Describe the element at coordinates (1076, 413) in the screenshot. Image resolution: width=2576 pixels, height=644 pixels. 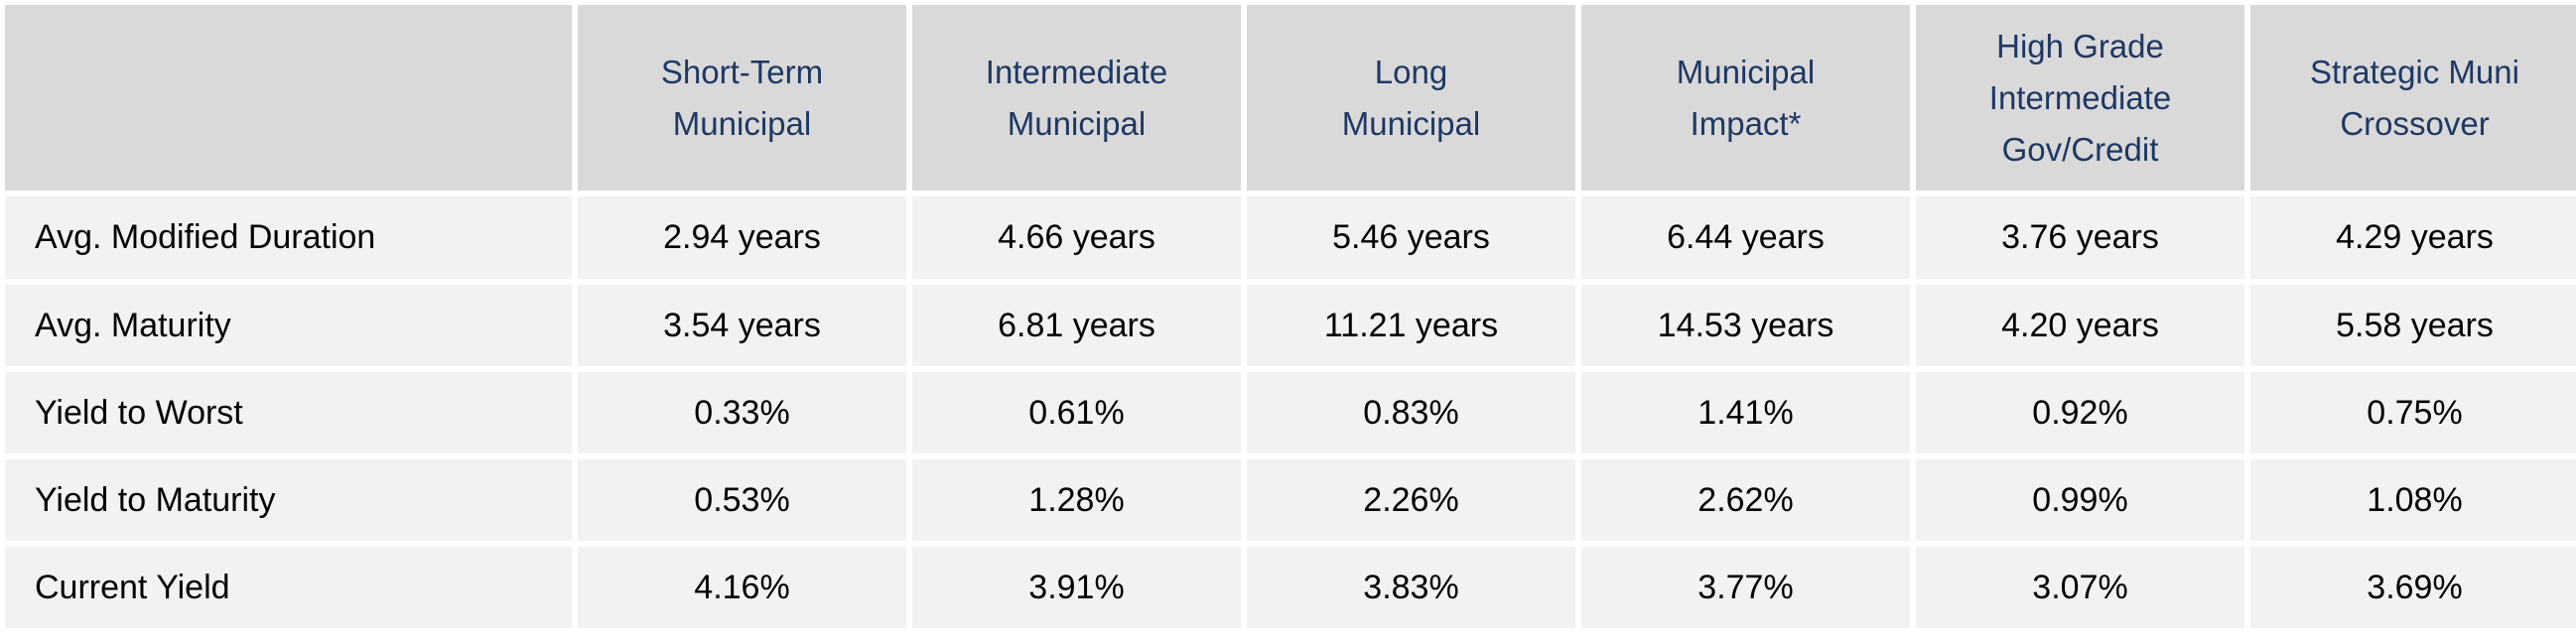
I see `table-cell: 0.61%` at that location.